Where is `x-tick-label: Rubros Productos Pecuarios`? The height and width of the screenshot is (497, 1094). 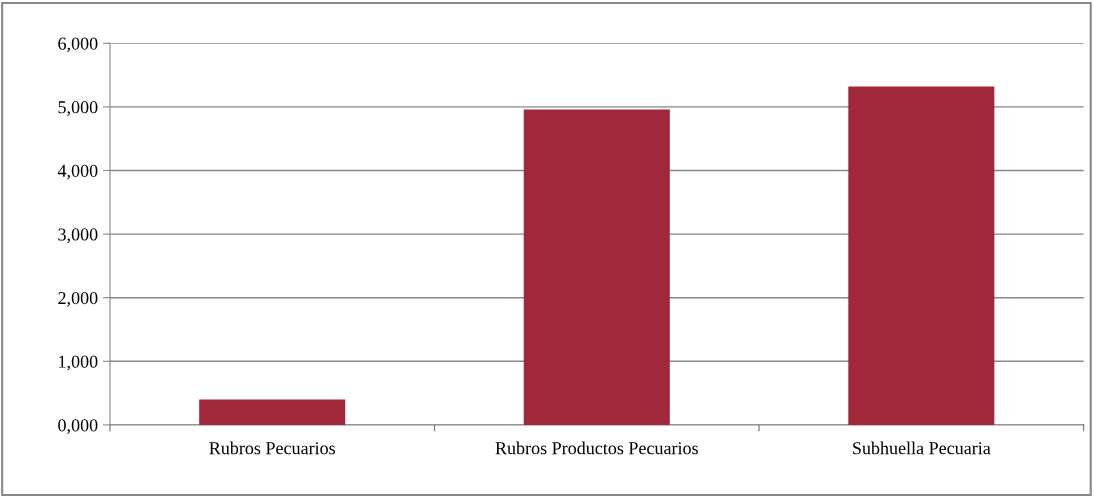
x-tick-label: Rubros Productos Pecuarios is located at coordinates (596, 448).